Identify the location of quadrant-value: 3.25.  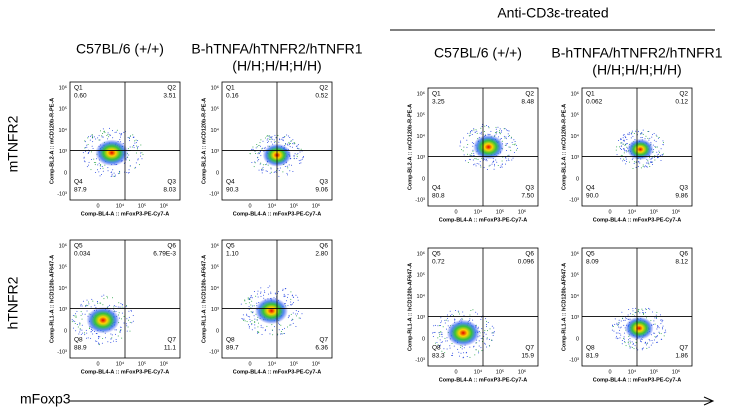
(438, 102).